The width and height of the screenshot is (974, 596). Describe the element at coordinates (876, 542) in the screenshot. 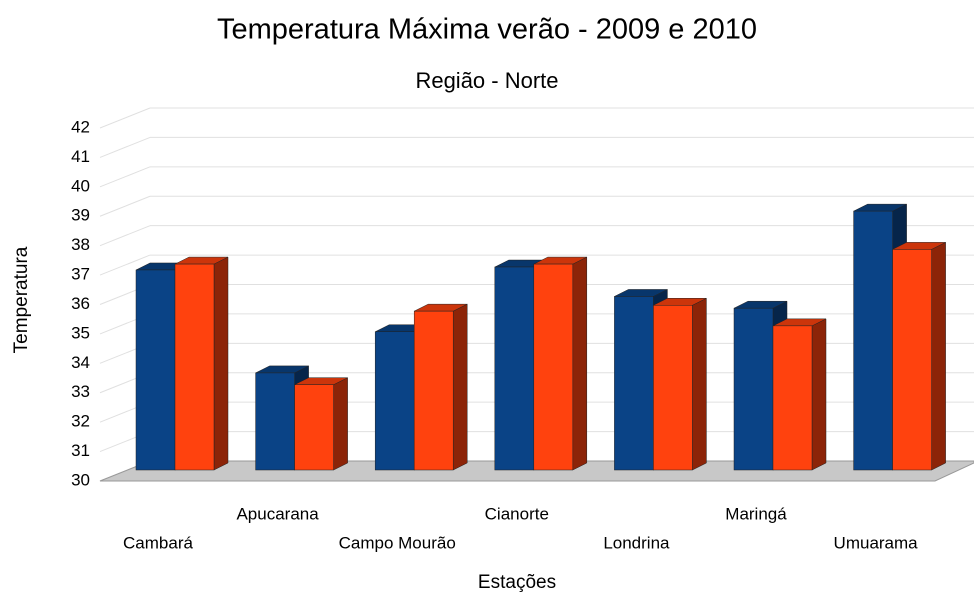

I see `x-tick-label: Umuarama` at that location.